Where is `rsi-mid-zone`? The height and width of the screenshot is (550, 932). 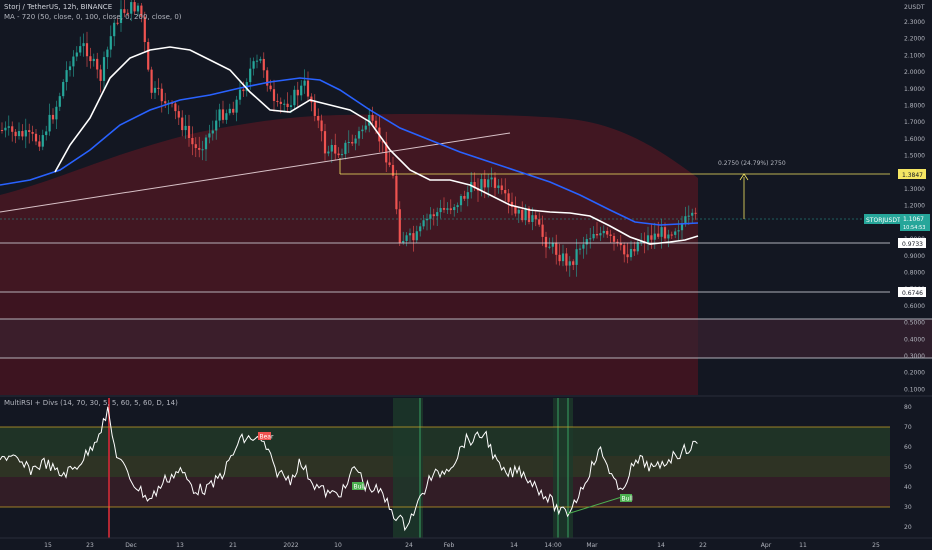
rsi-mid-zone is located at coordinates (445, 466).